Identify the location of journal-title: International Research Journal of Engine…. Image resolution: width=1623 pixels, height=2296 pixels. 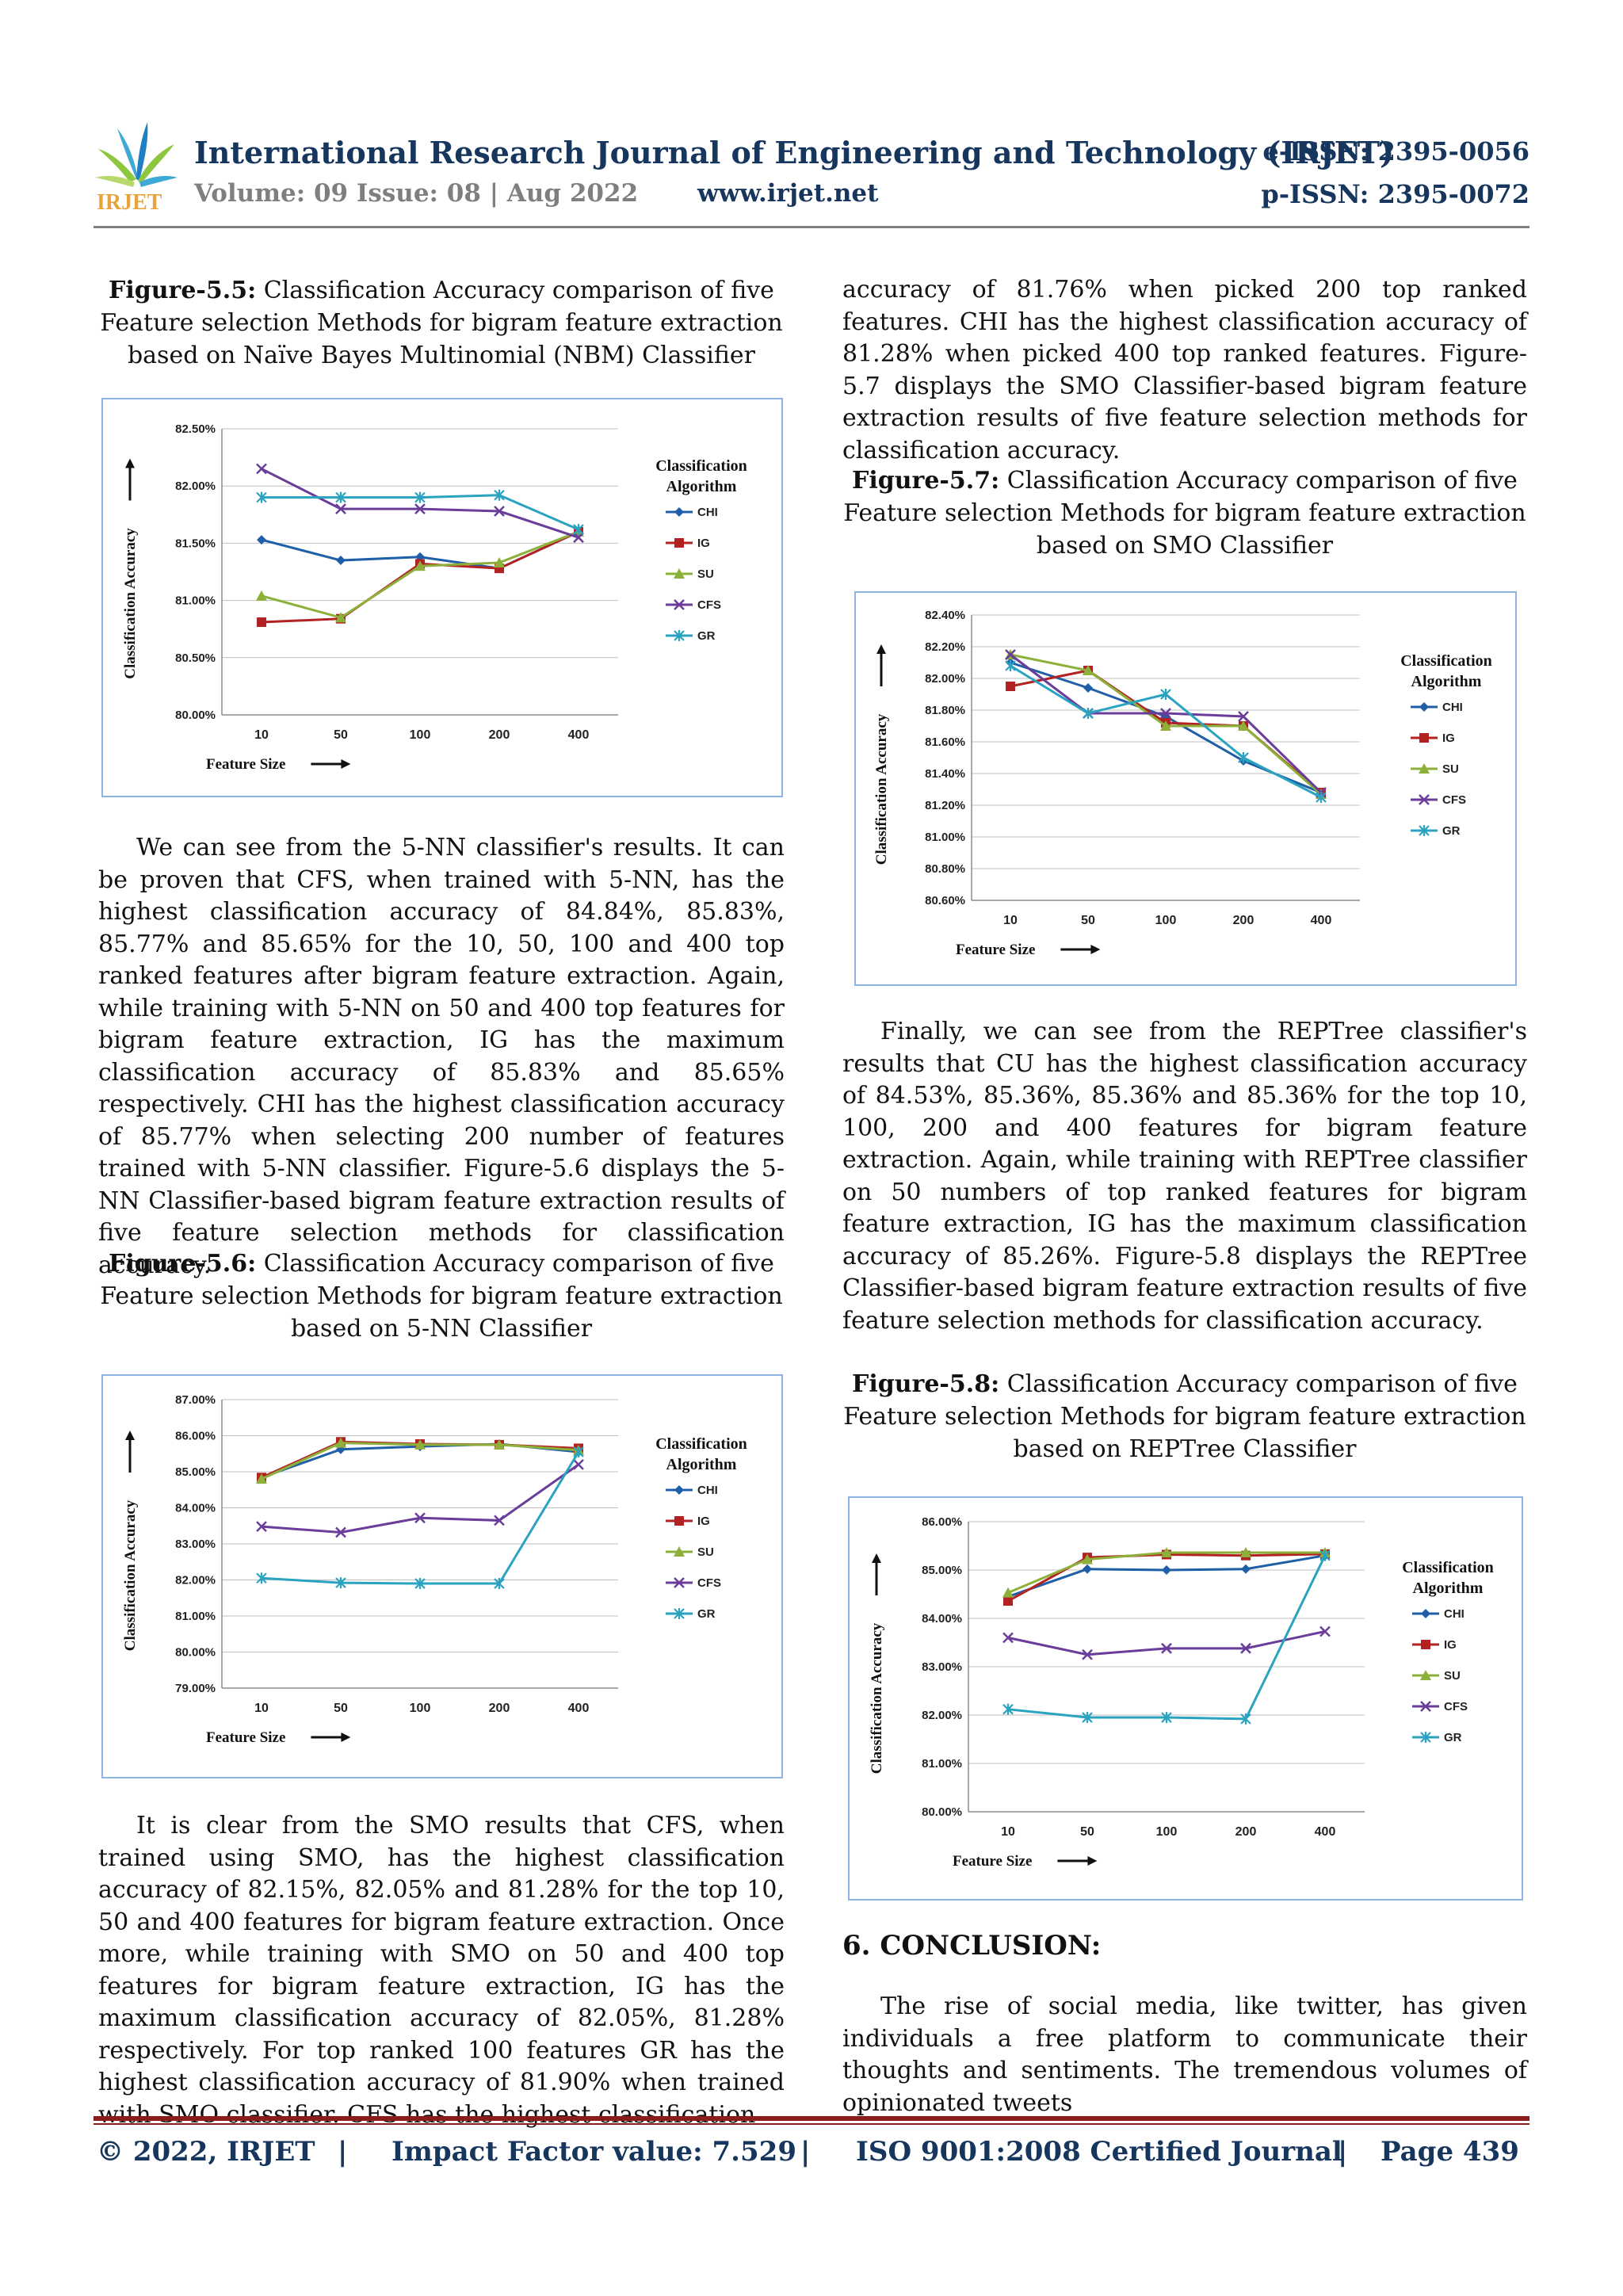
(794, 152).